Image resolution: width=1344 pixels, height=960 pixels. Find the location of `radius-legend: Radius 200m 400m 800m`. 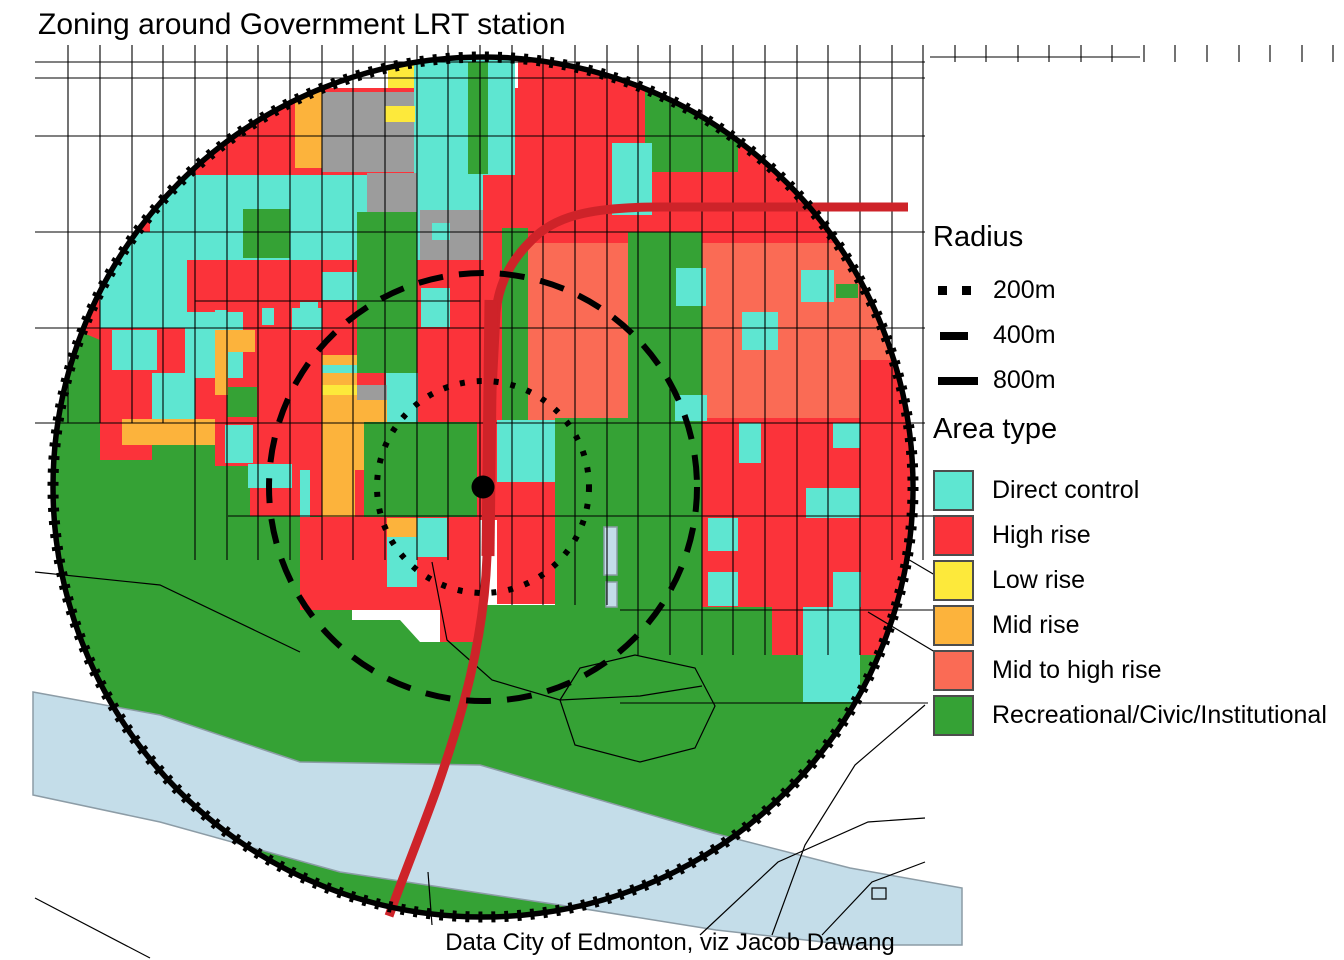

radius-legend: Radius 200m 400m 800m is located at coordinates (994, 311).